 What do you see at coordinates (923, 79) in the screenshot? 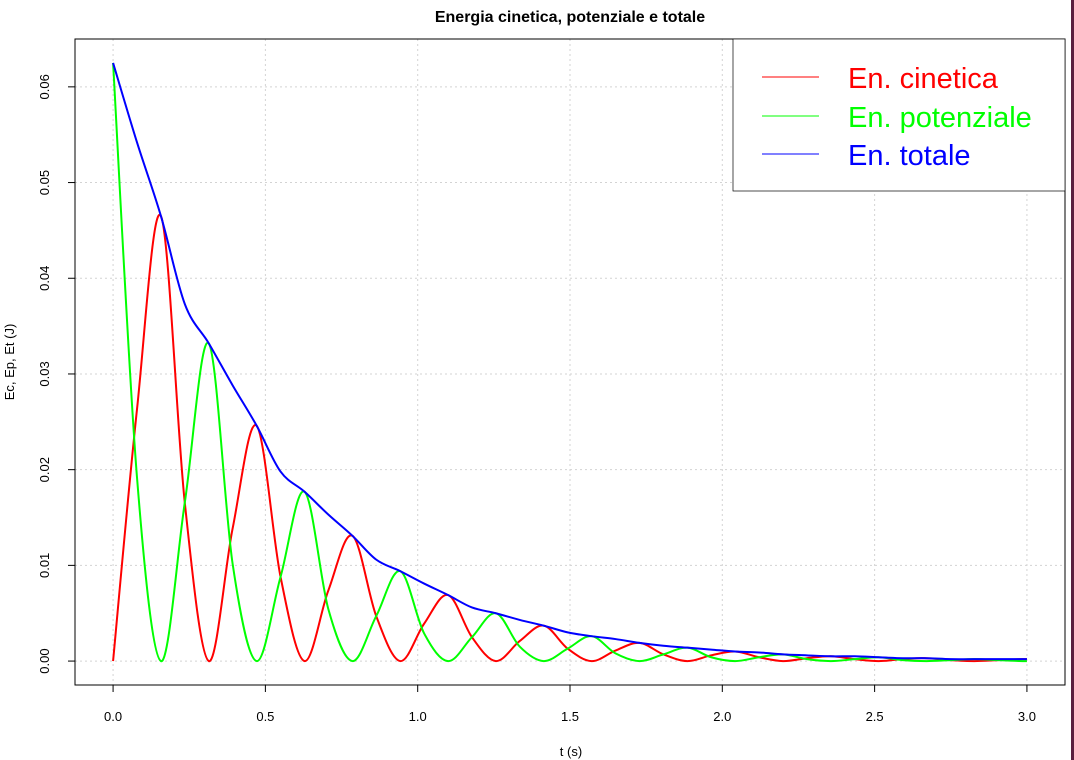
I see `legend-label-cinetica: En. cinetica` at bounding box center [923, 79].